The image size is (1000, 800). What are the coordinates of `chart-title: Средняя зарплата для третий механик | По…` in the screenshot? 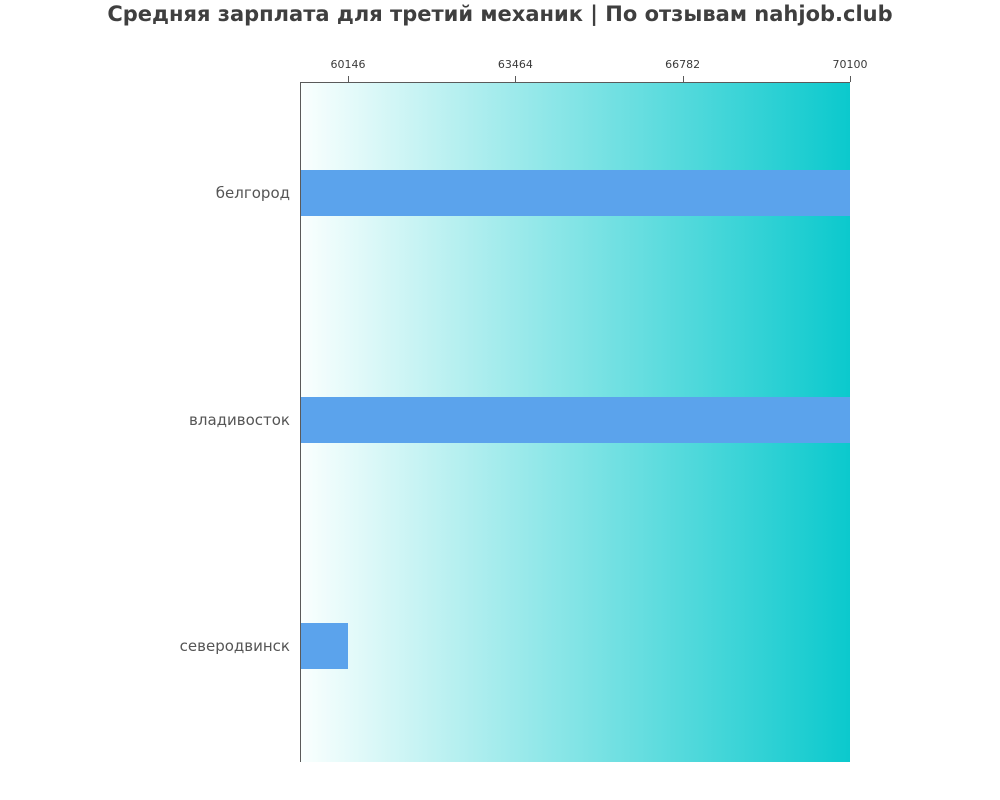 It's located at (500, 14).